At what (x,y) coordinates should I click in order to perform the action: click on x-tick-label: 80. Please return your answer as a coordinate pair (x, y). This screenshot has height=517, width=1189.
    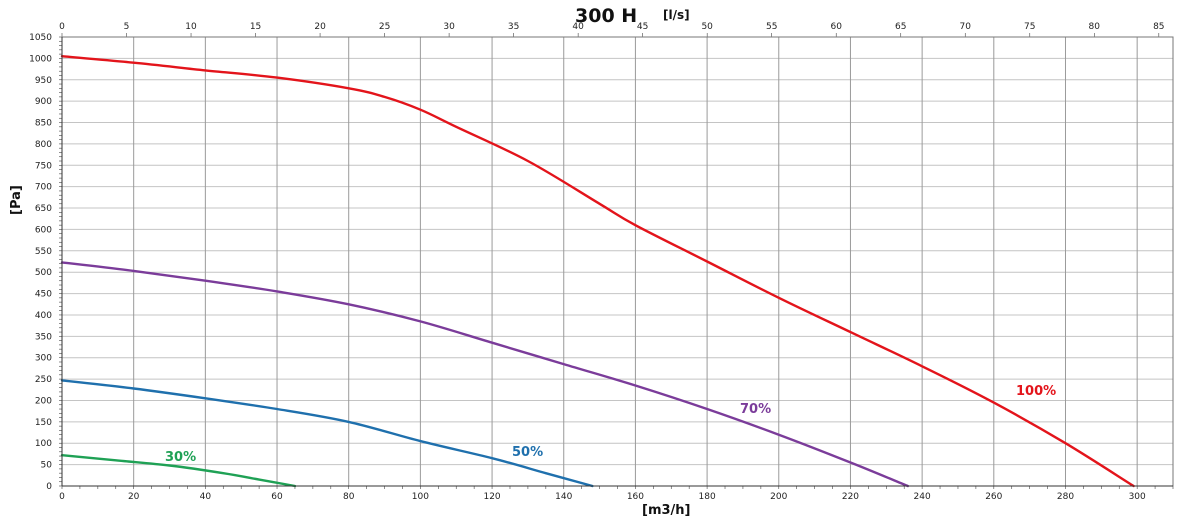
    Looking at the image, I should click on (349, 497).